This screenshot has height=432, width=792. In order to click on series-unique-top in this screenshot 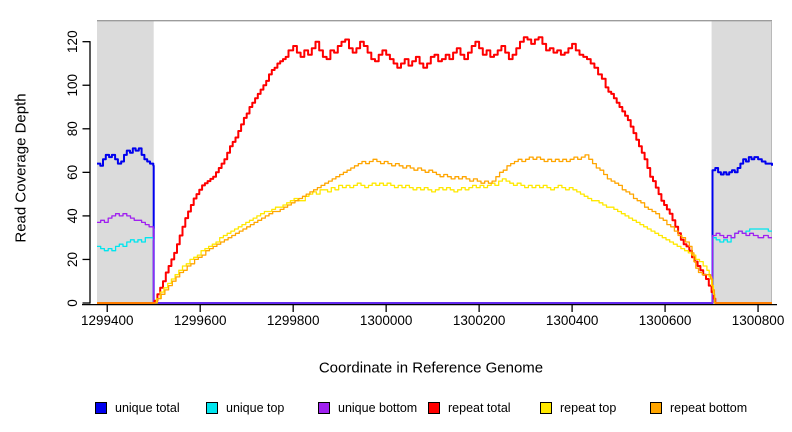, I will do `click(434, 266)`.